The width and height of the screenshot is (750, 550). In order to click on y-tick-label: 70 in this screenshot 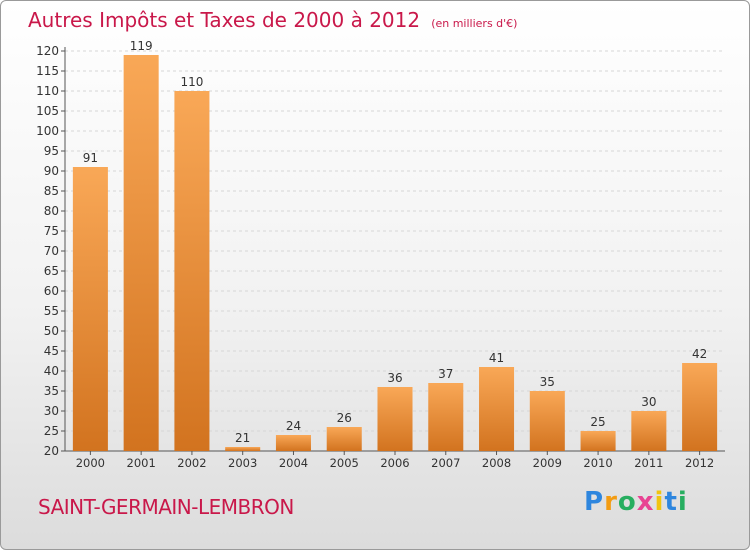, I will do `click(51, 251)`.